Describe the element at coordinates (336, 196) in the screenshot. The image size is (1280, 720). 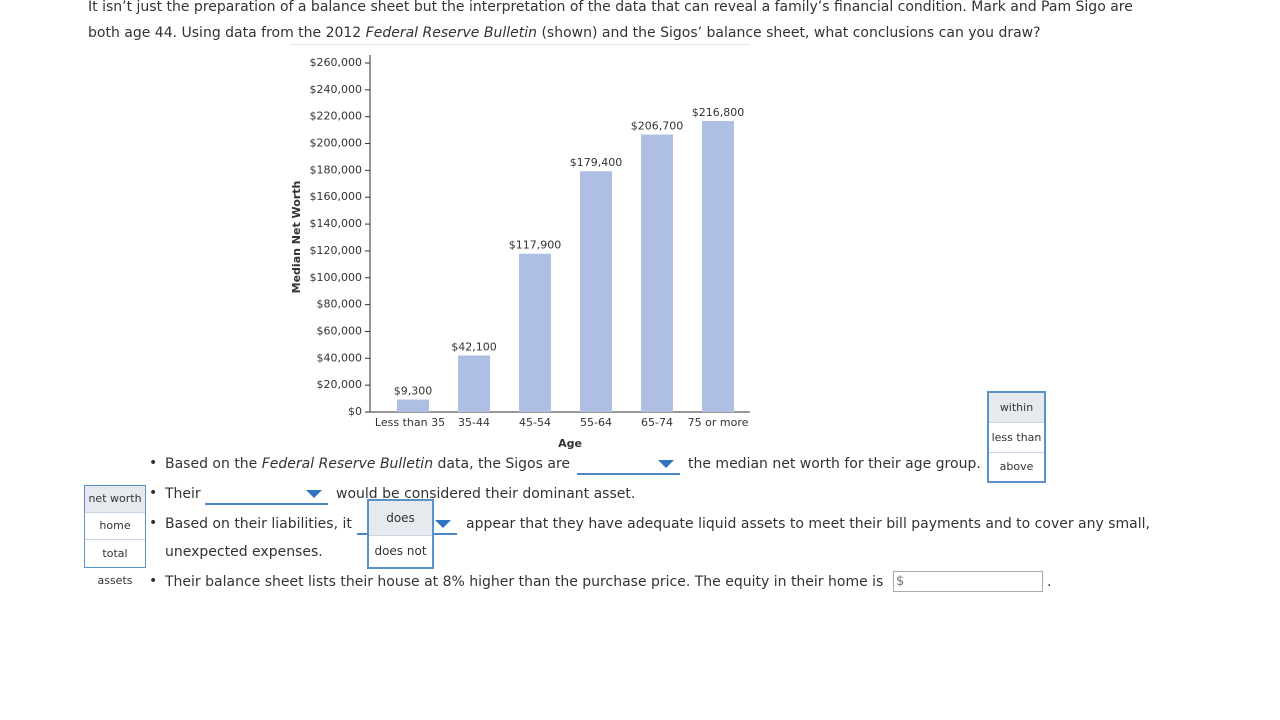
I see `y-tick-label: $160,000` at that location.